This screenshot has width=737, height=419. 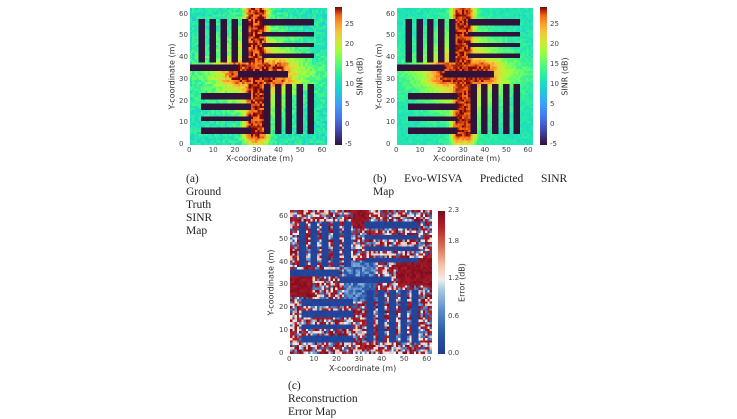 What do you see at coordinates (390, 122) in the screenshot?
I see `y-tick-b: 10` at bounding box center [390, 122].